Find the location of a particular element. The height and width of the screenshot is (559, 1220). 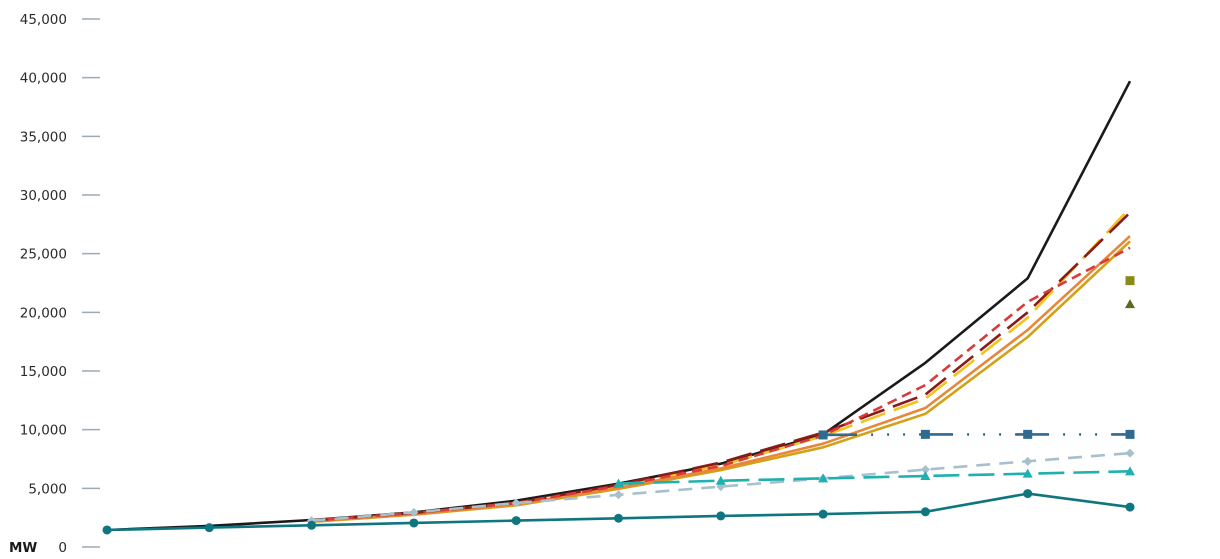

y-tick-label: 5,000 is located at coordinates (47, 489).